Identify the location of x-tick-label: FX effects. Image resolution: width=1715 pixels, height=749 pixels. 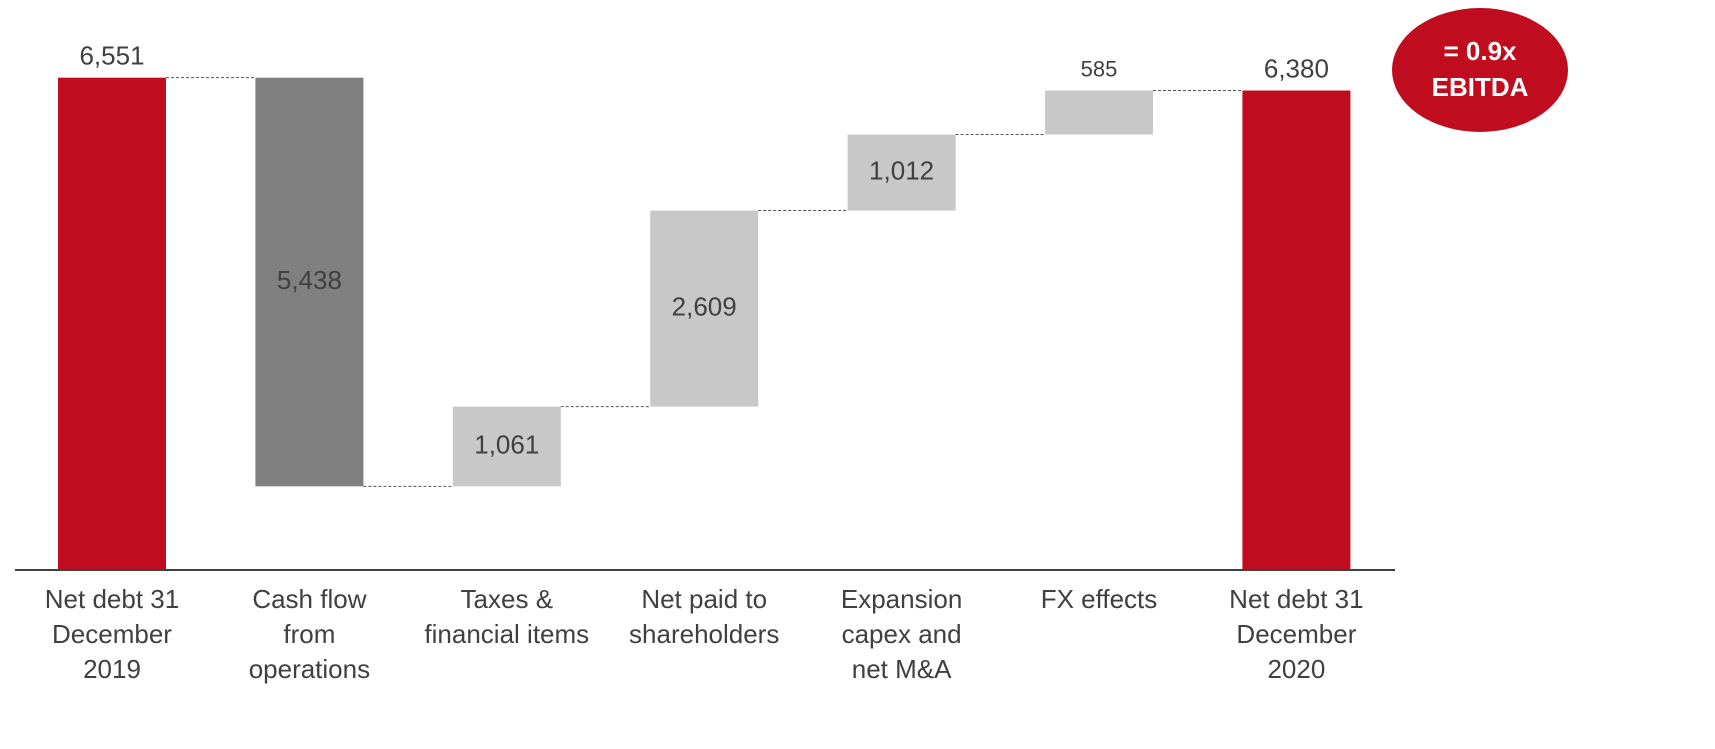
(1099, 599).